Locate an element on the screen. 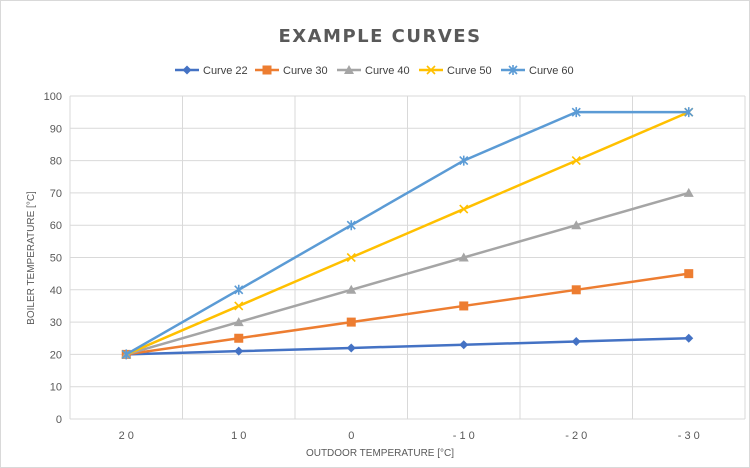 This screenshot has width=750, height=468. x-tick-label: 2 0 is located at coordinates (126, 436).